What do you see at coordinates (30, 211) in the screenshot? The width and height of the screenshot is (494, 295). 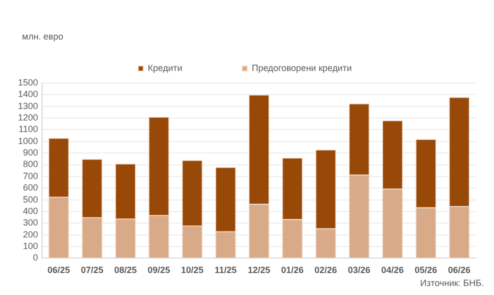 I see `y-tick-label: 400` at bounding box center [30, 211].